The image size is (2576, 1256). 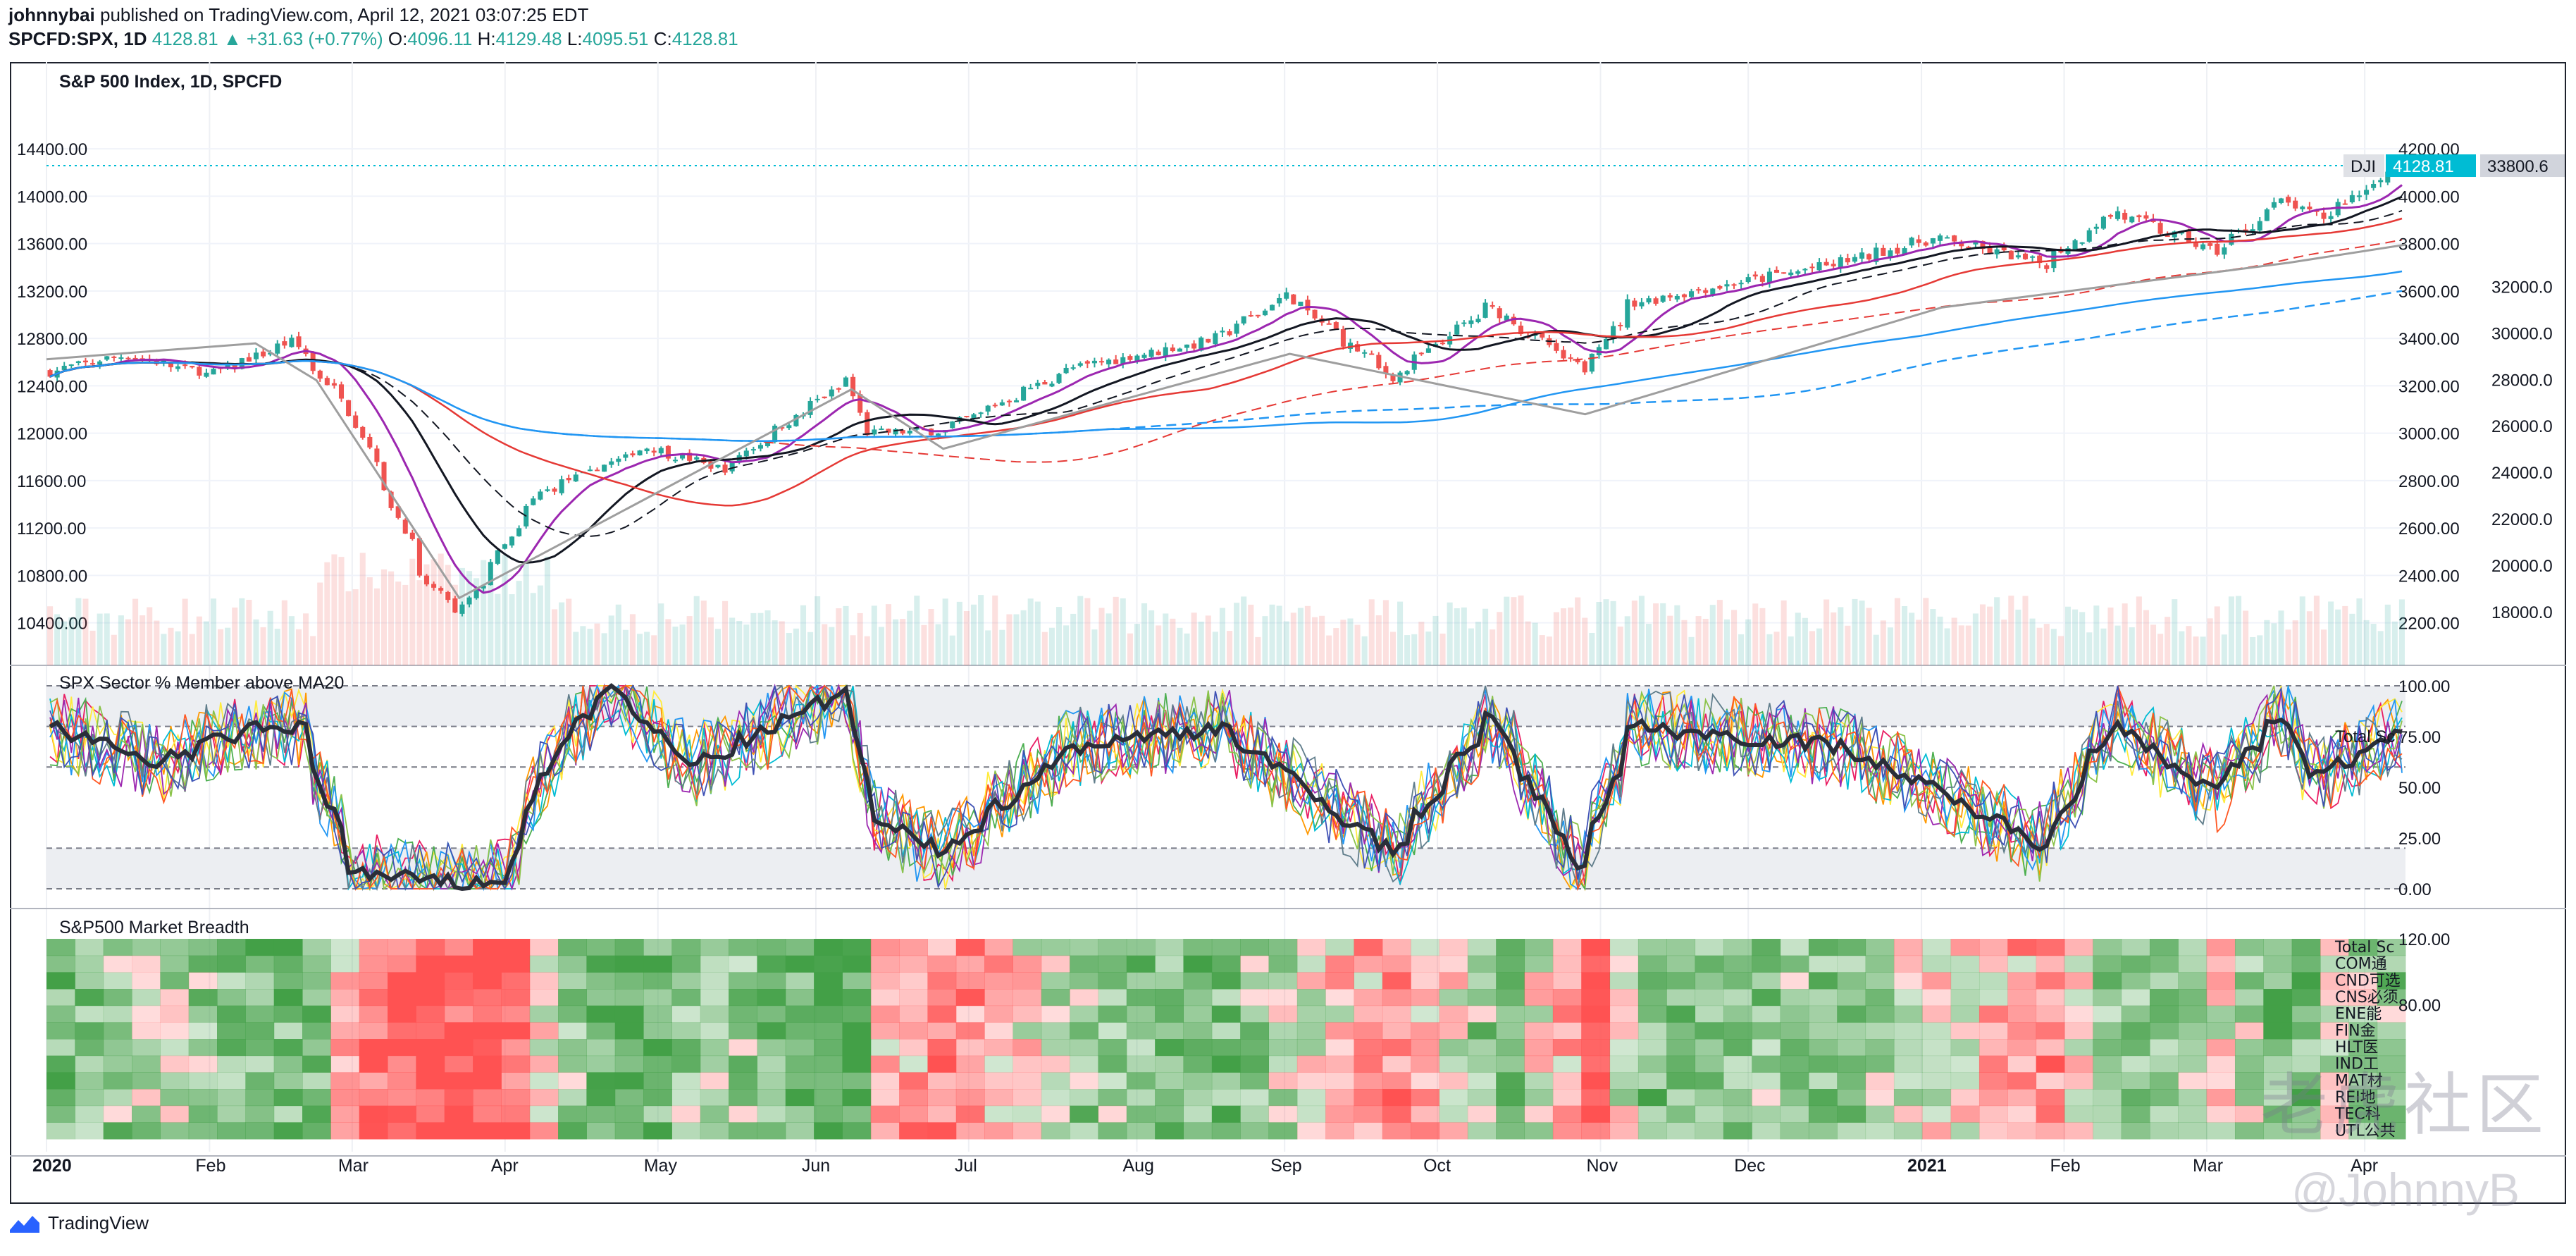 What do you see at coordinates (2518, 166) in the screenshot?
I see `last-dji-tag-label: 33800.6` at bounding box center [2518, 166].